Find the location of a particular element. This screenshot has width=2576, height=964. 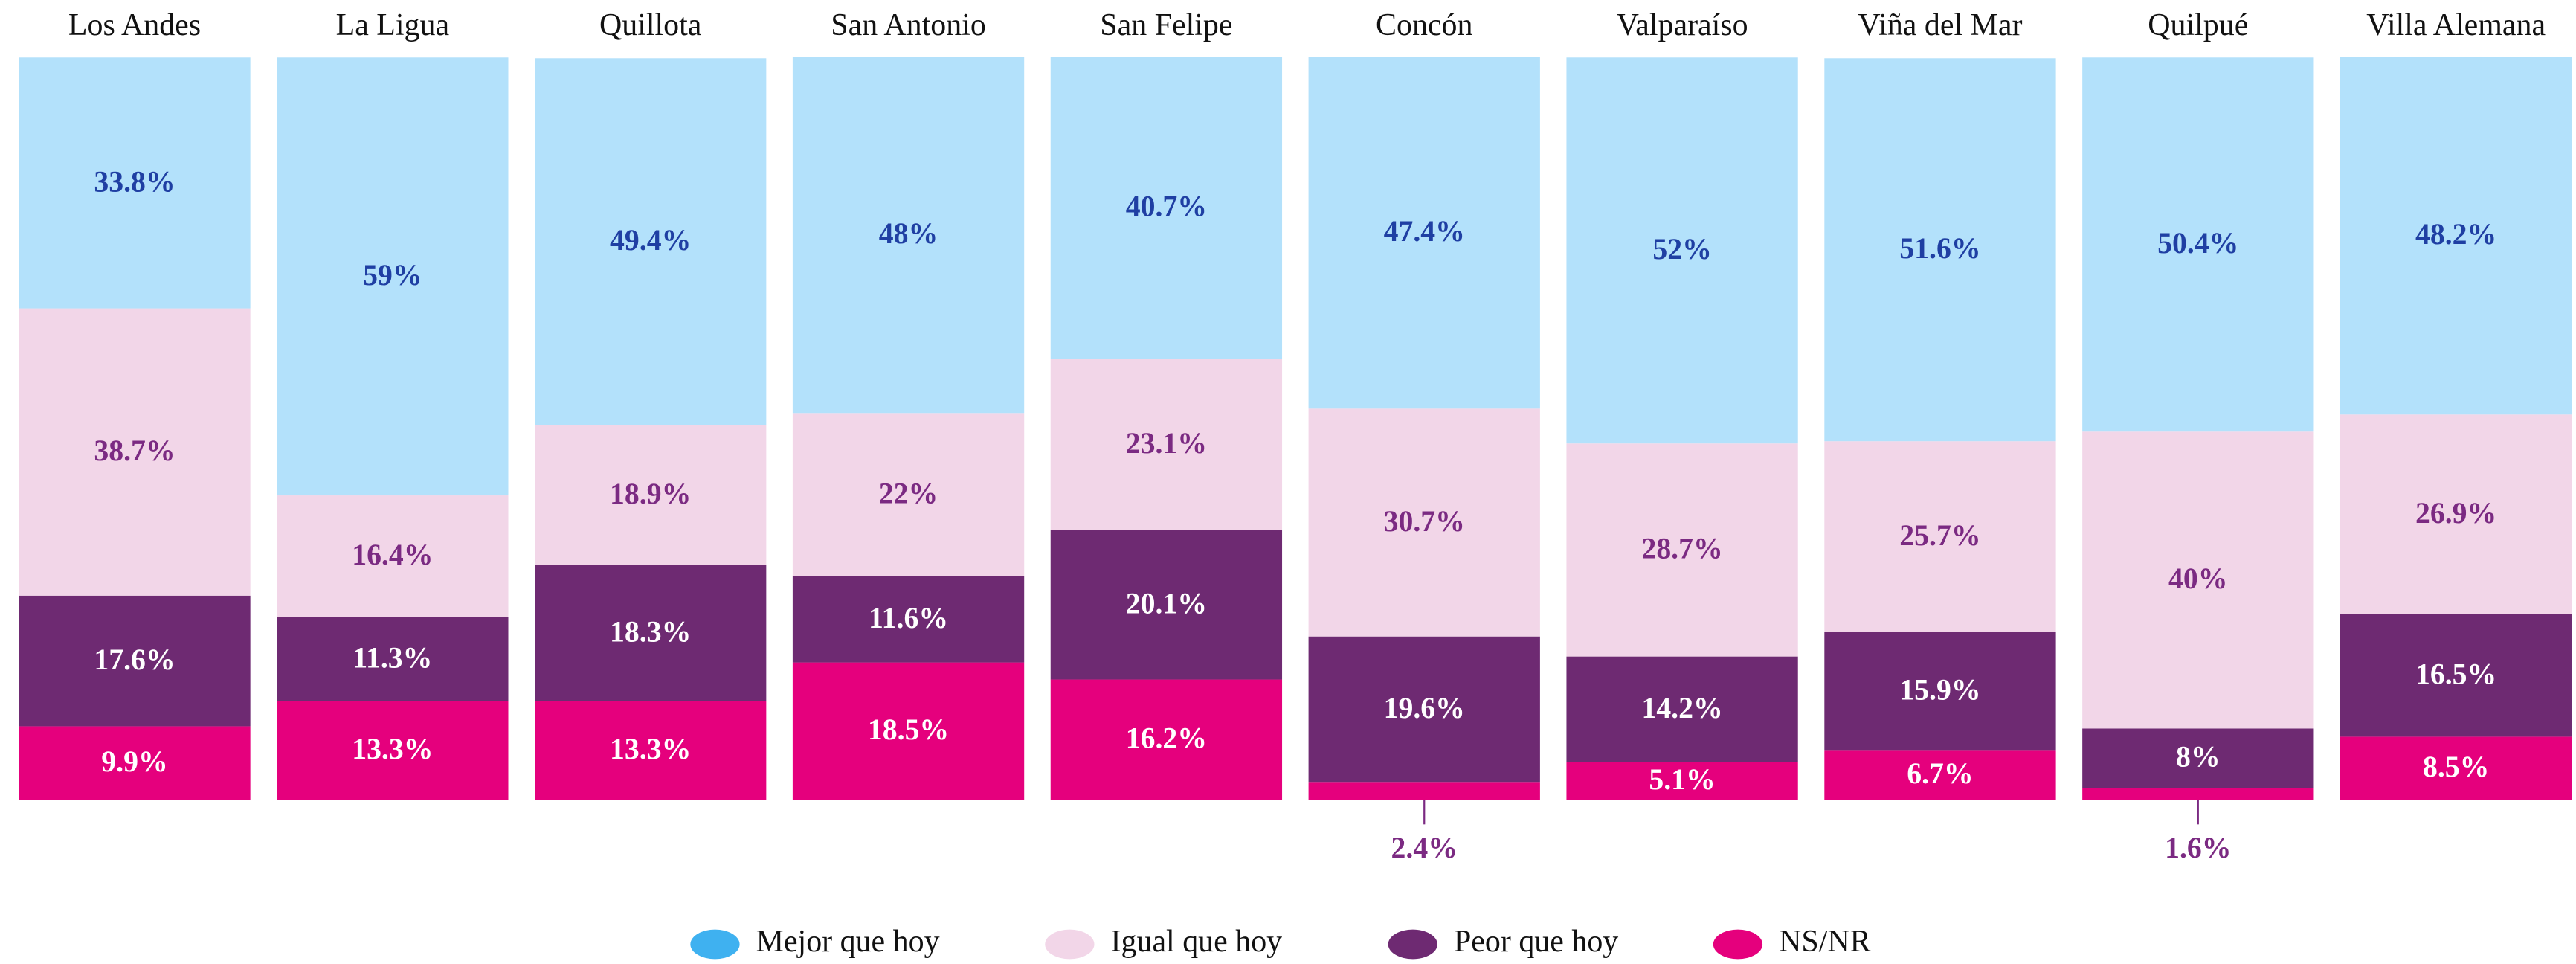

category-label: Villa Alemana is located at coordinates (2456, 25).